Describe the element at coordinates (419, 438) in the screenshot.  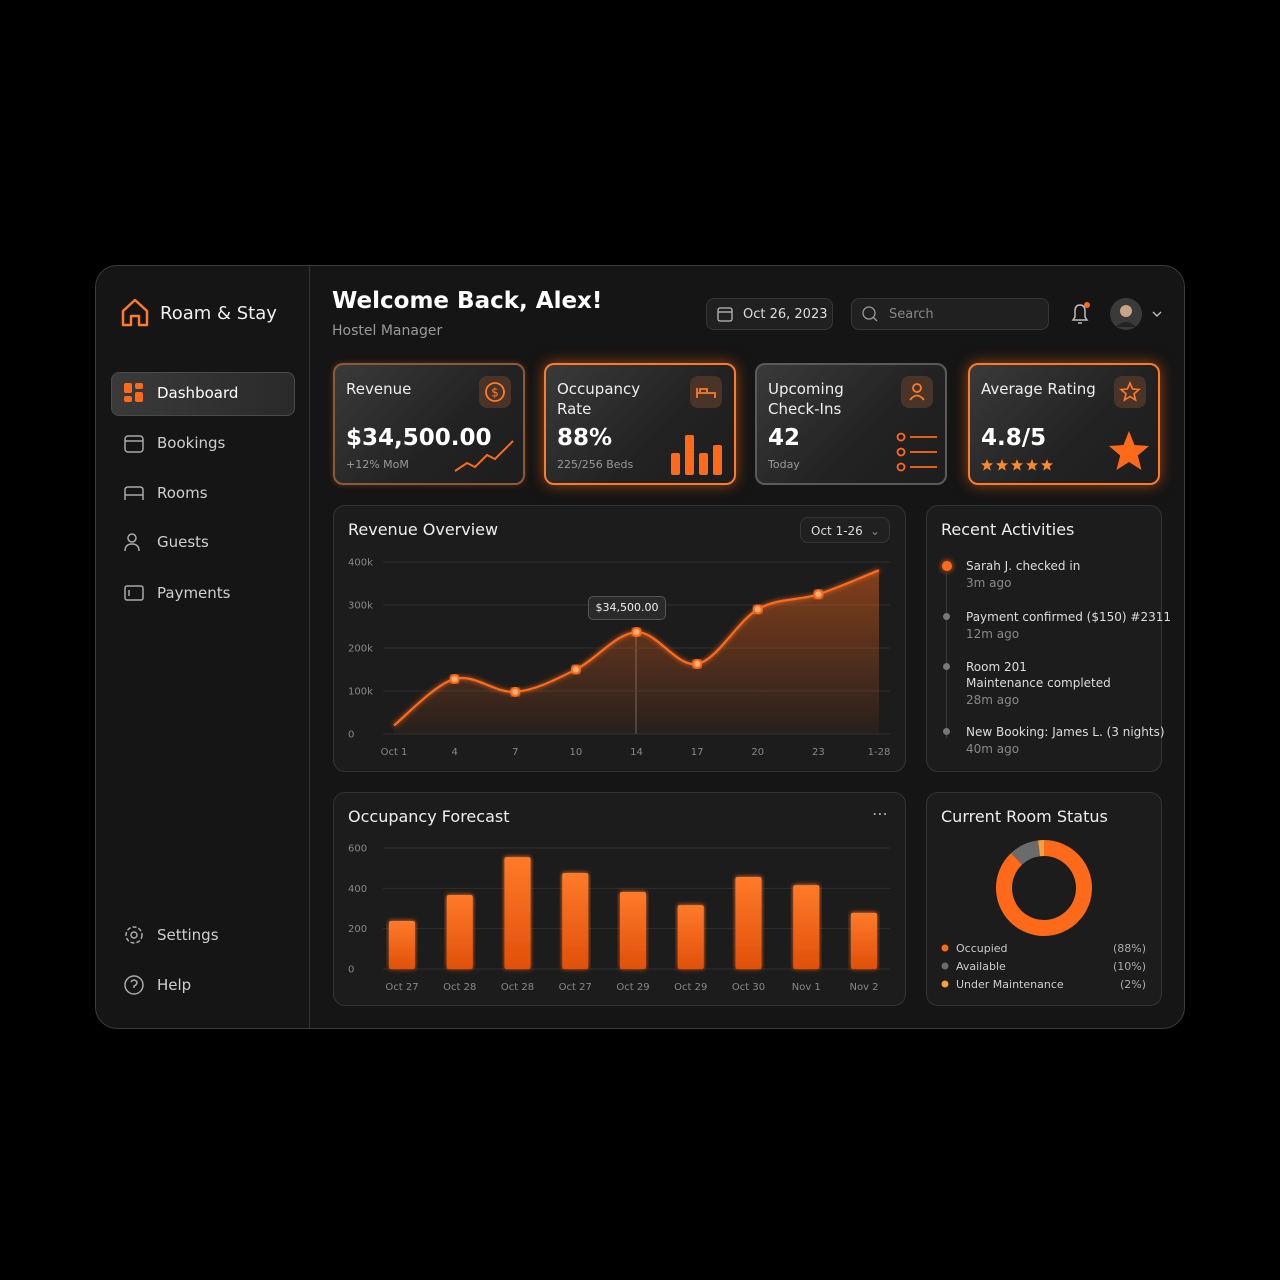
I see `card-value: $34,500.00` at that location.